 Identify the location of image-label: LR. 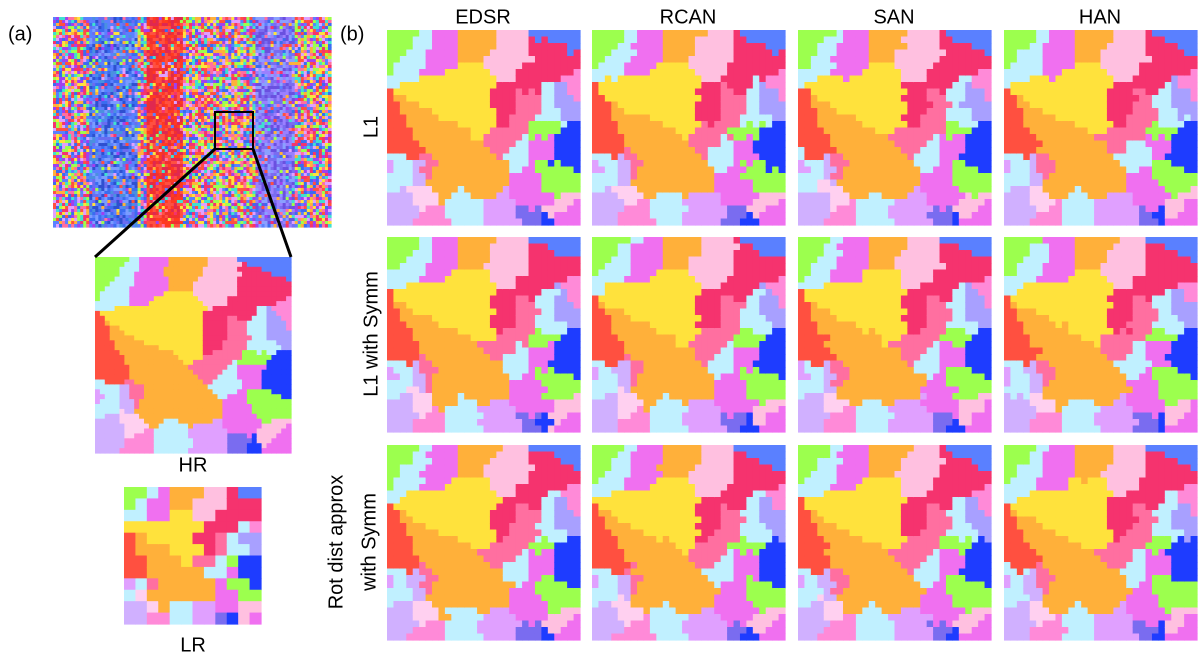
(193, 645).